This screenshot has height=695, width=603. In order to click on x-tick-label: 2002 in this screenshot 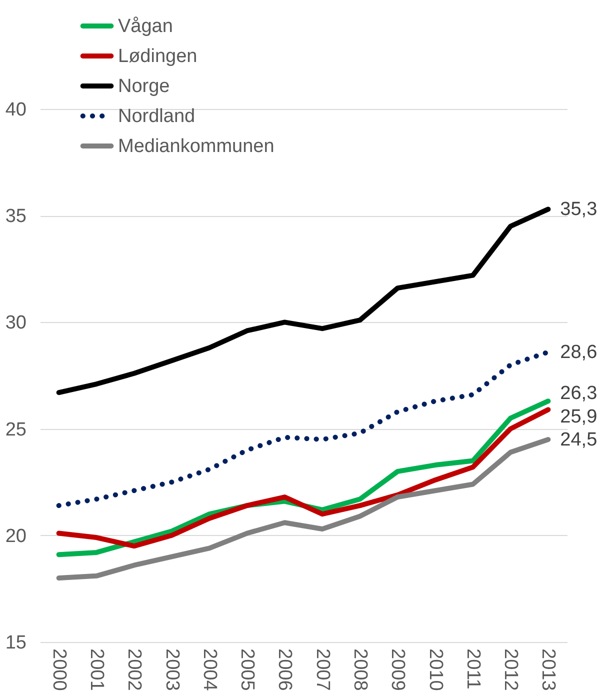, I will do `click(134, 669)`.